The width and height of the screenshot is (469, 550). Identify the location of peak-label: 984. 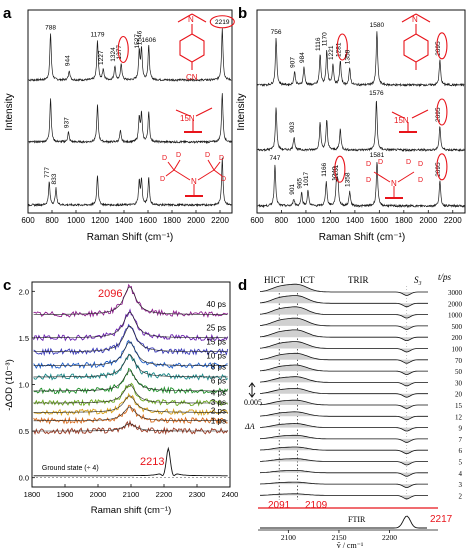
(302, 57).